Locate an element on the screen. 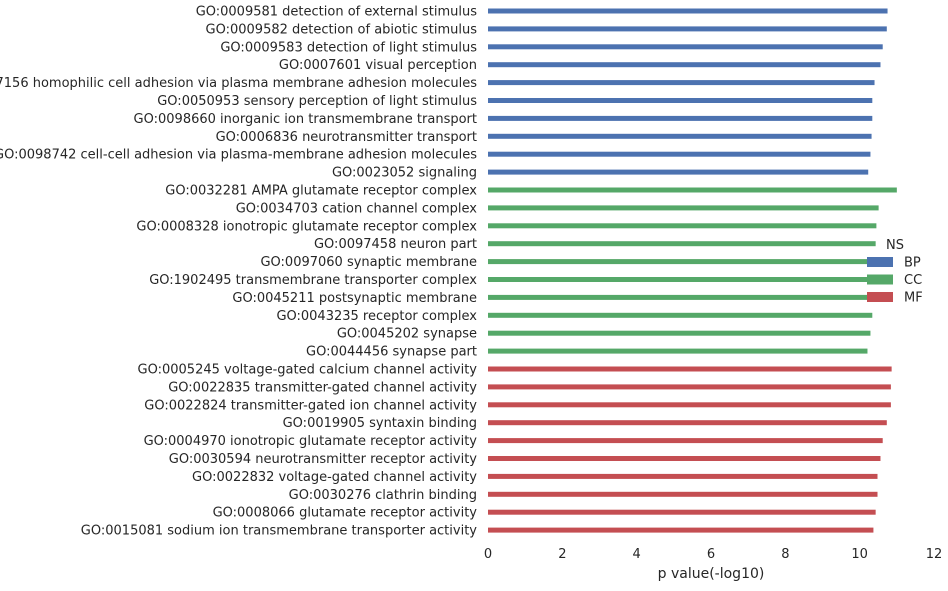 This screenshot has width=948, height=591. x-axis: 0 2 4 6 8 10 12 is located at coordinates (713, 554).